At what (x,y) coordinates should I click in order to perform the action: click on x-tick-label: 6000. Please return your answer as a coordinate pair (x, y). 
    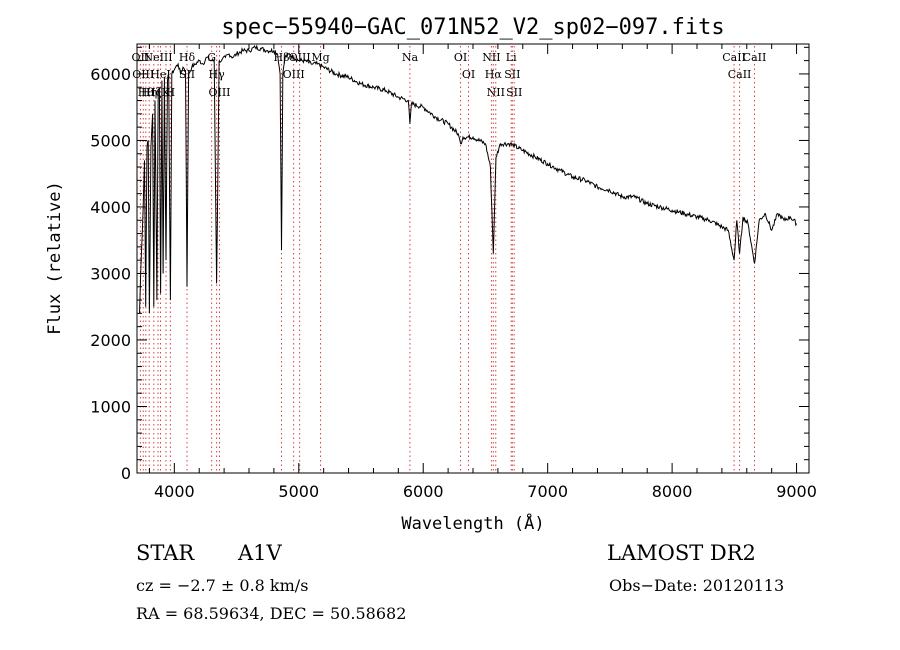
    Looking at the image, I should click on (423, 491).